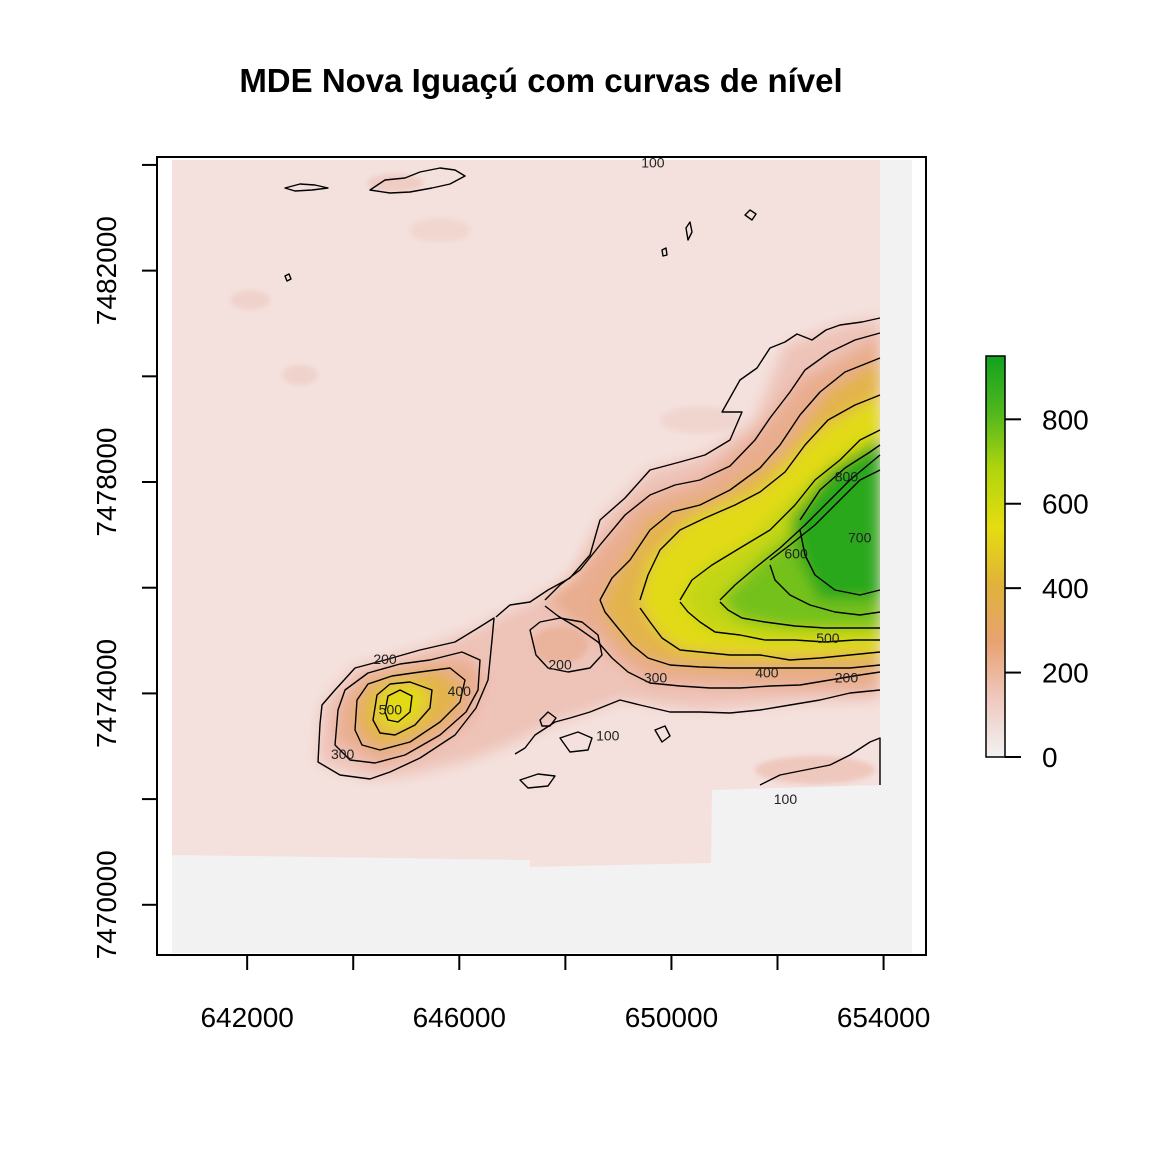 The height and width of the screenshot is (1152, 1152). Describe the element at coordinates (847, 477) in the screenshot. I see `contour-label: 800` at that location.